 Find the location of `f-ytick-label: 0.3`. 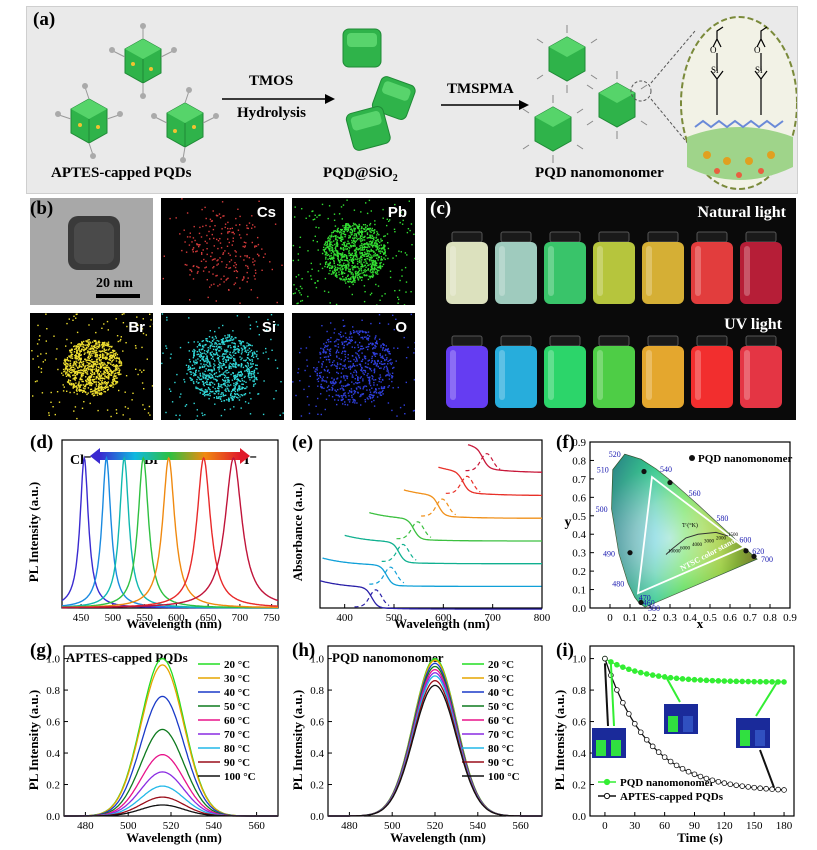

f-ytick-label: 0.3 is located at coordinates (579, 554).